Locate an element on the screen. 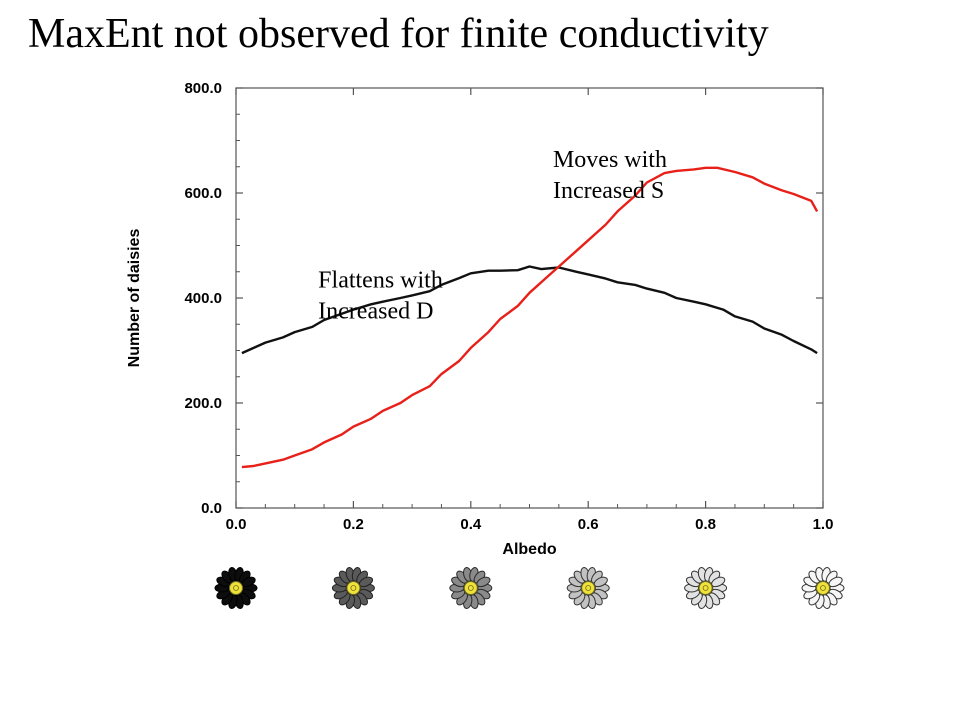  annotation-line: Flattens with is located at coordinates (380, 281).